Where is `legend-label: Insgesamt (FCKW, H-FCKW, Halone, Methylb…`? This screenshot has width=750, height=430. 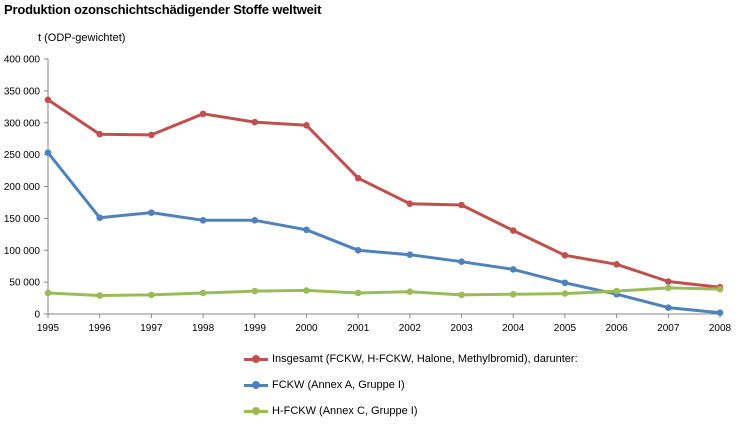
legend-label: Insgesamt (FCKW, H-FCKW, Halone, Methylb… is located at coordinates (425, 359).